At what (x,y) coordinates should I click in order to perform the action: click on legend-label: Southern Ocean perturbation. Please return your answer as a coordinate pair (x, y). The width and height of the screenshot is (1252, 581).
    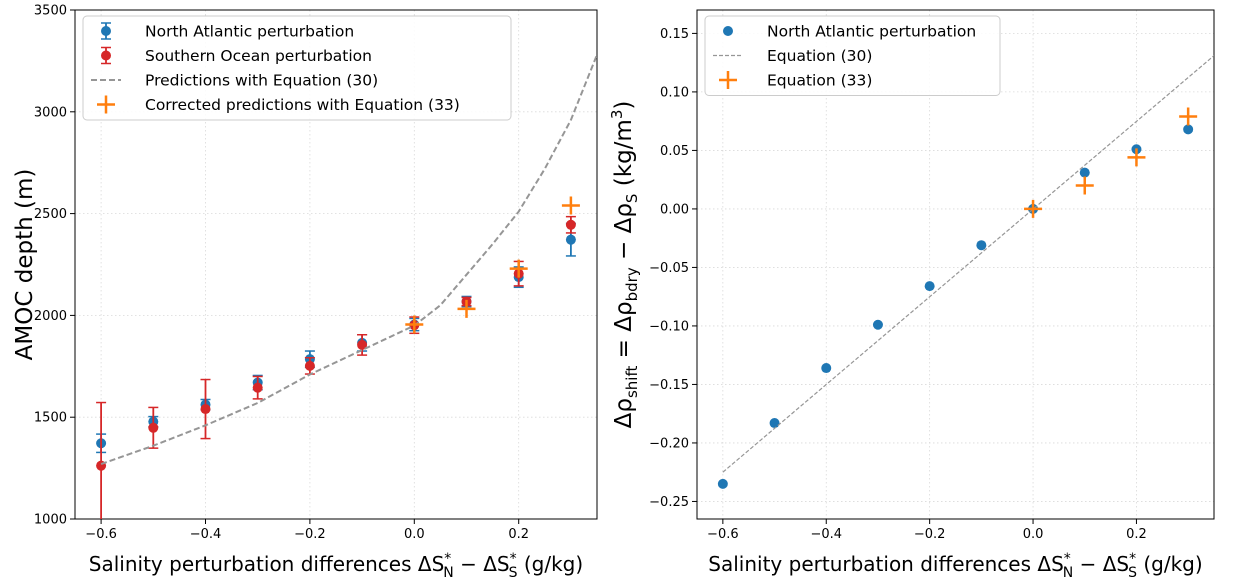
    Looking at the image, I should click on (258, 56).